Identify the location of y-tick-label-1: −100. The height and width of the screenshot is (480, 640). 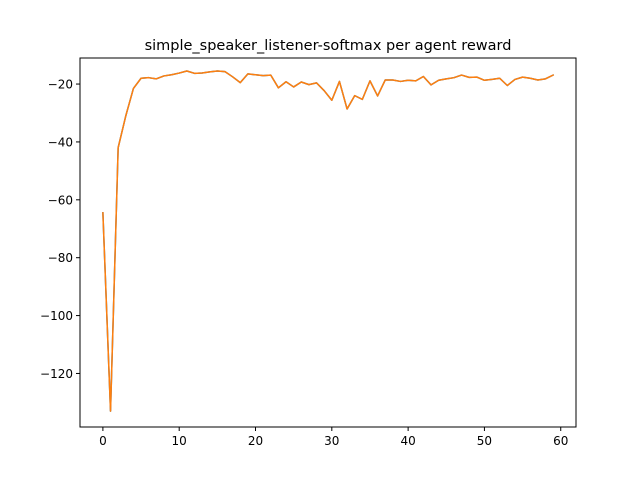
(56, 316).